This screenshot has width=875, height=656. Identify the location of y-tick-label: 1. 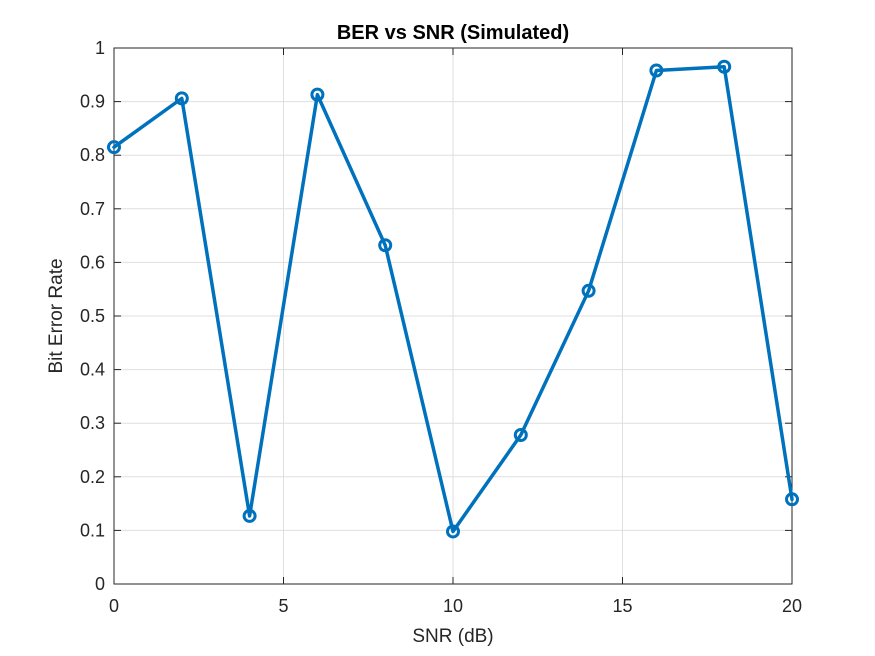
(100, 48).